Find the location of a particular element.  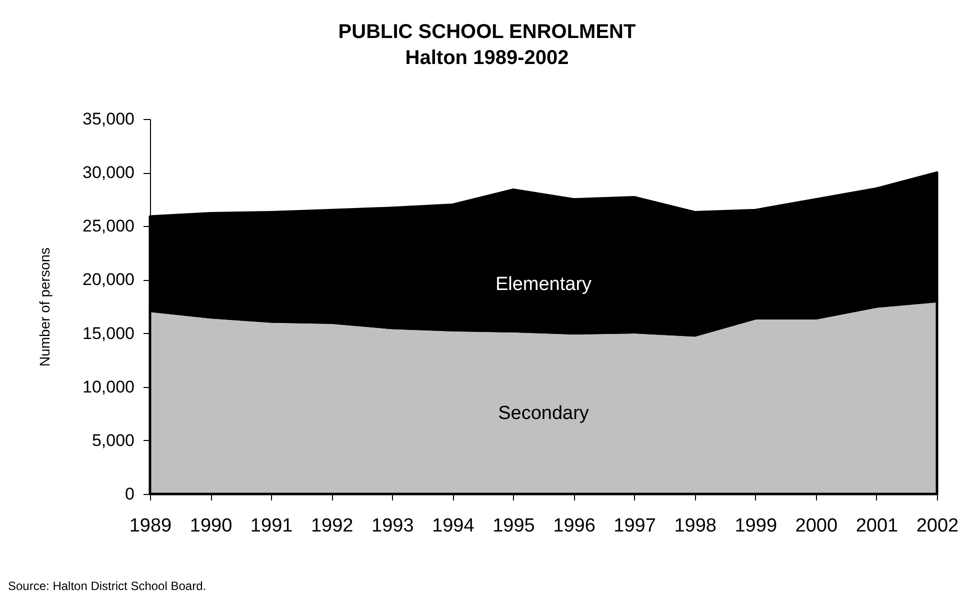

y-tick-label: 30,000 is located at coordinates (108, 172).